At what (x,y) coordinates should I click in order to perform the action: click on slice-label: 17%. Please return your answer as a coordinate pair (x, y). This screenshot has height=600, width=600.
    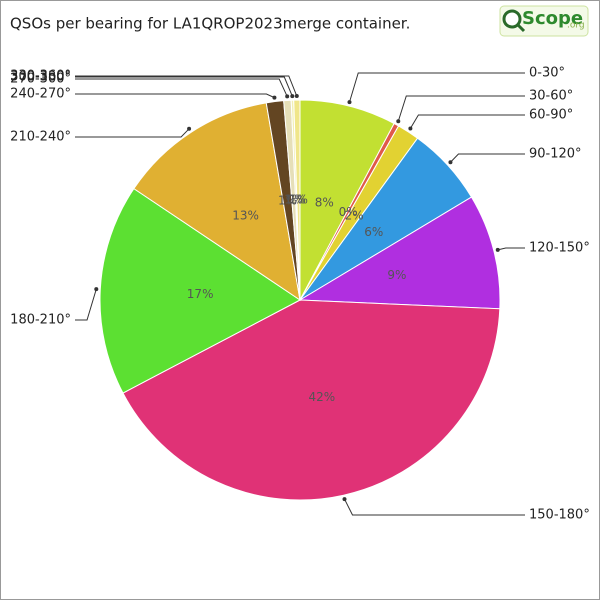
    Looking at the image, I should click on (200, 294).